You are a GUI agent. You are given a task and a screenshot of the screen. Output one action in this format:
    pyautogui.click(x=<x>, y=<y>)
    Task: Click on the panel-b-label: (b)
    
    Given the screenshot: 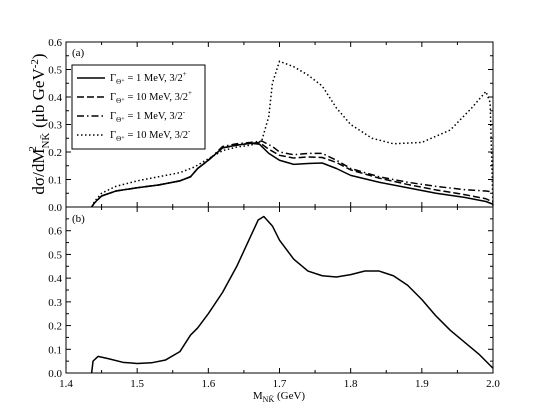 What is the action you would take?
    pyautogui.click(x=78, y=219)
    